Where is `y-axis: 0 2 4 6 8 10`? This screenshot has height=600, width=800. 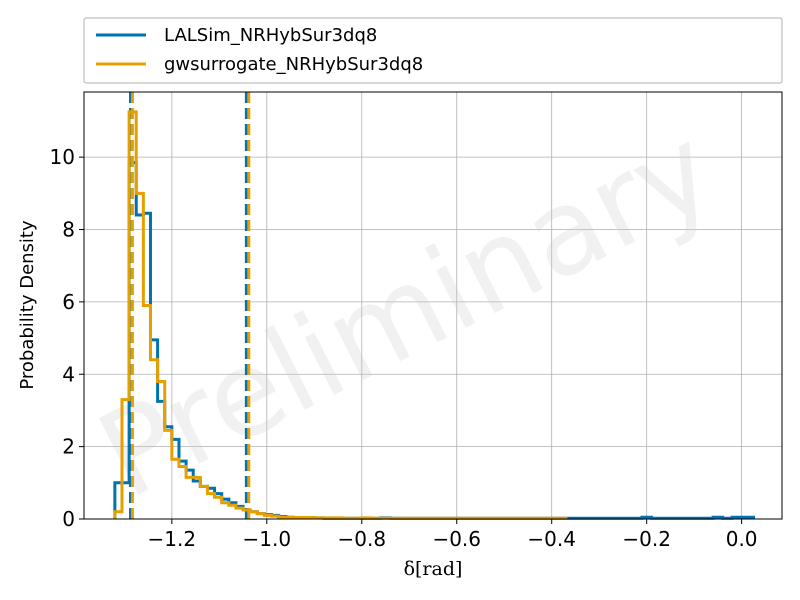 y-axis: 0 2 4 6 8 10 is located at coordinates (67, 338).